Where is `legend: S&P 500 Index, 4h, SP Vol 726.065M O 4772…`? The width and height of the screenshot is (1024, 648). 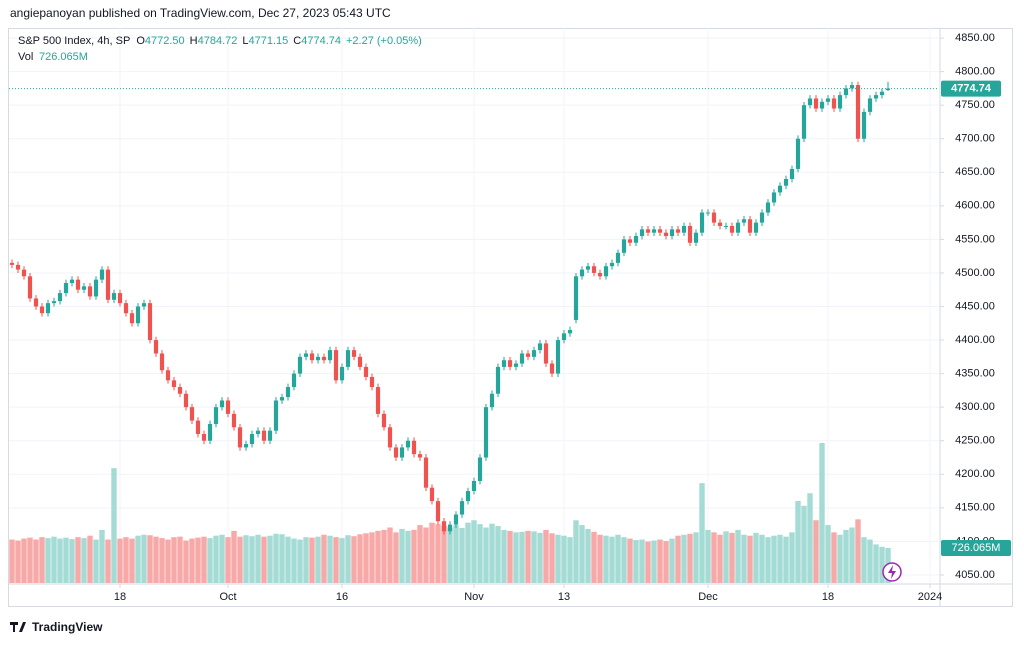
legend: S&P 500 Index, 4h, SP Vol 726.065M O 4772… is located at coordinates (220, 49).